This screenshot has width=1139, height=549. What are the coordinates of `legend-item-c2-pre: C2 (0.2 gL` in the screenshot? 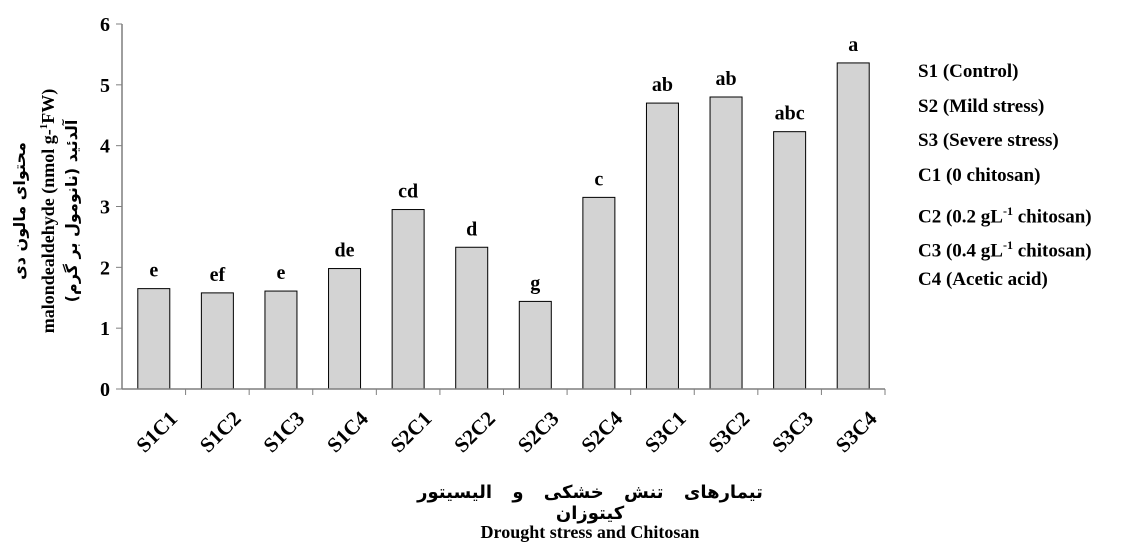 It's located at (960, 217).